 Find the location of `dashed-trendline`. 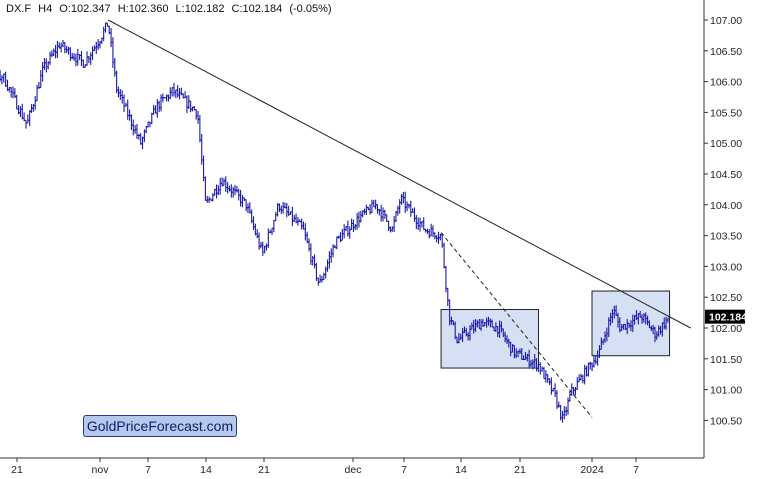

dashed-trendline is located at coordinates (516, 325).